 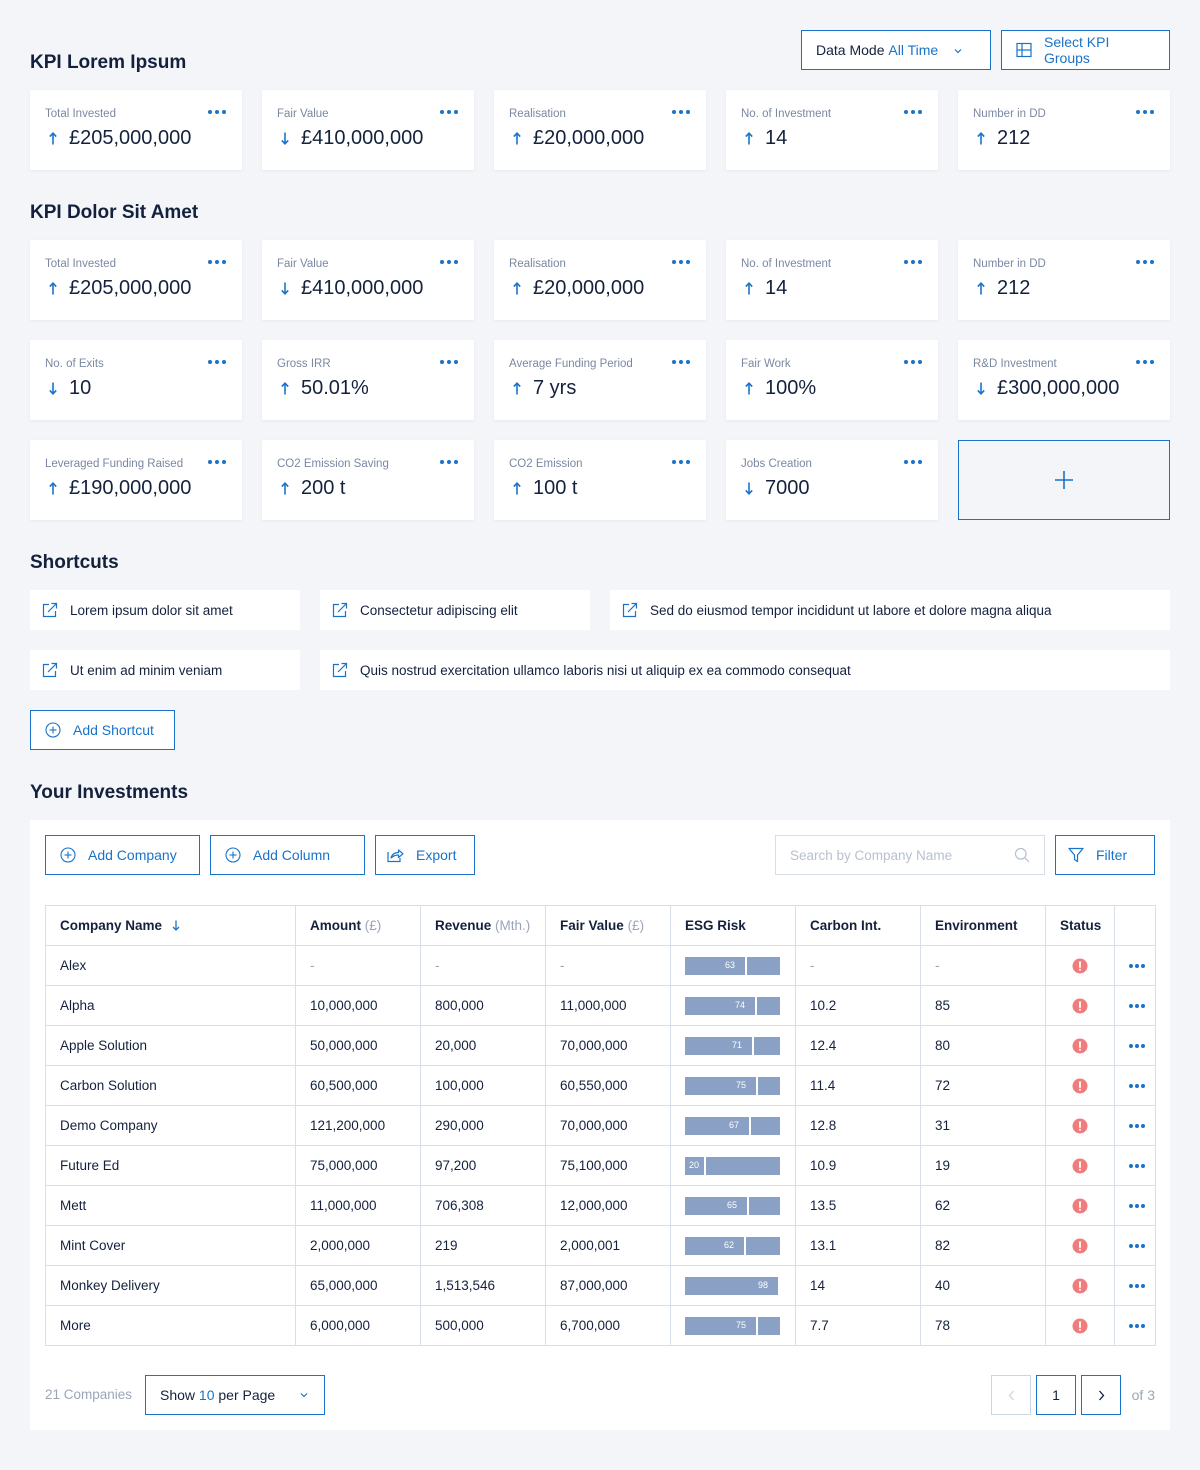 I want to click on shortcut-item: Consectetur adipiscing elit, so click(x=455, y=610).